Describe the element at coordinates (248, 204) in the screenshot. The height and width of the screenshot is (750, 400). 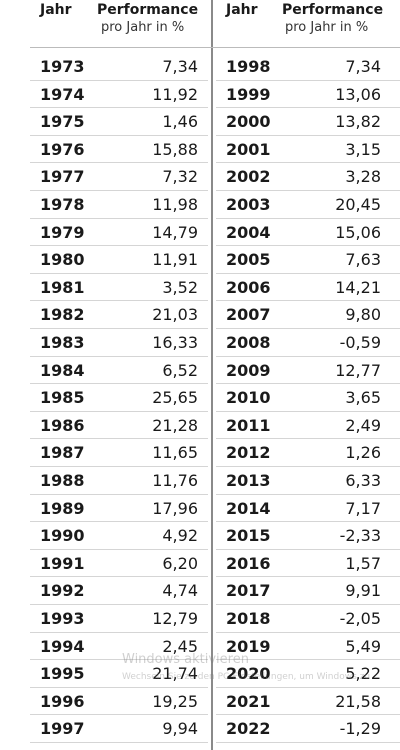
I see `year-cell: 2003` at that location.